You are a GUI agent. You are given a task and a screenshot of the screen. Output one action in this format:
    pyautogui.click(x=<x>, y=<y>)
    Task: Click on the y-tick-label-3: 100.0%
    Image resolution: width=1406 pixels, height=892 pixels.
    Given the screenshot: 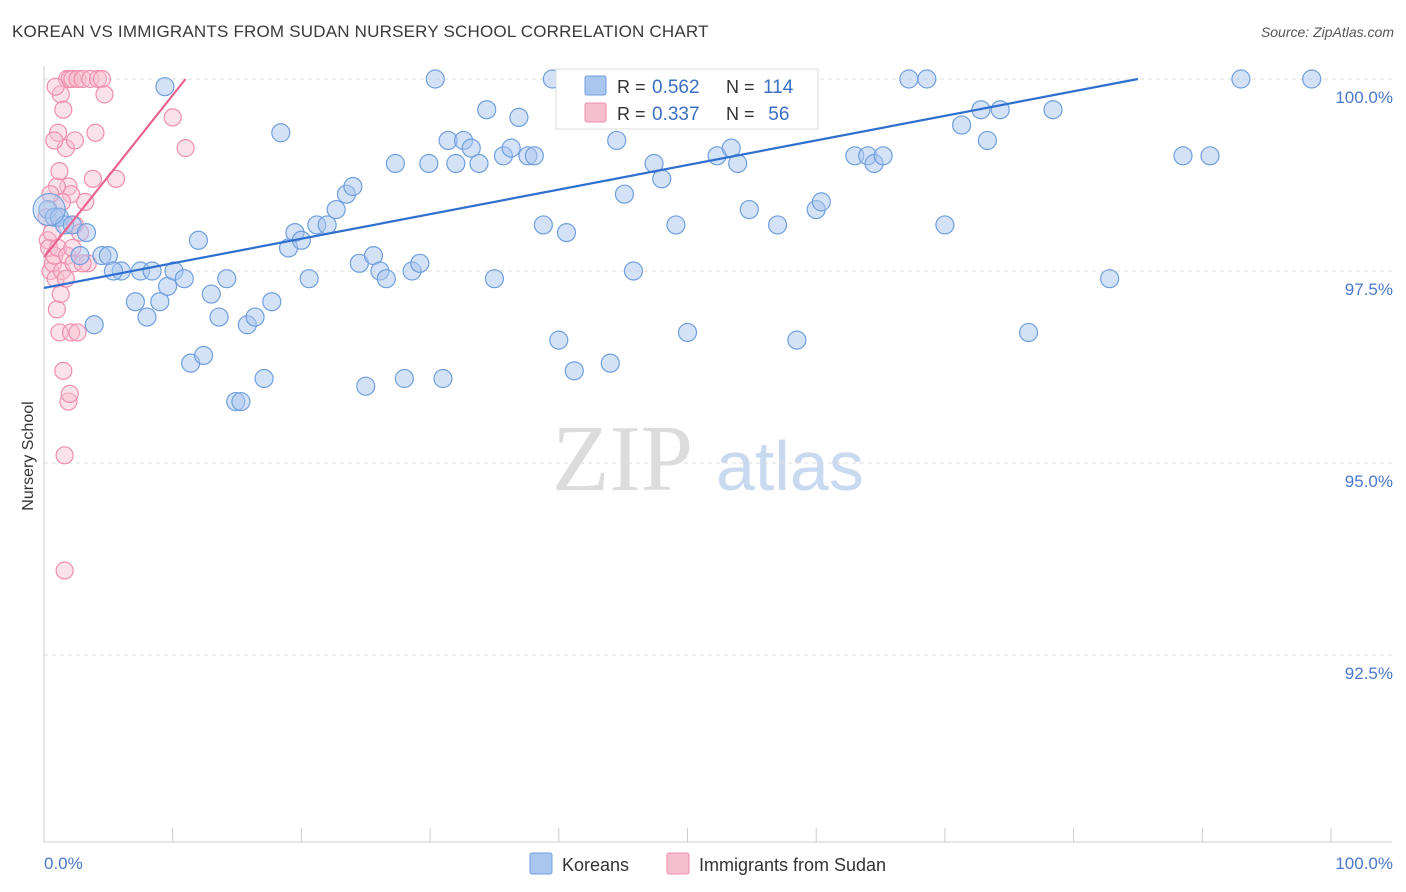 What is the action you would take?
    pyautogui.click(x=1364, y=97)
    